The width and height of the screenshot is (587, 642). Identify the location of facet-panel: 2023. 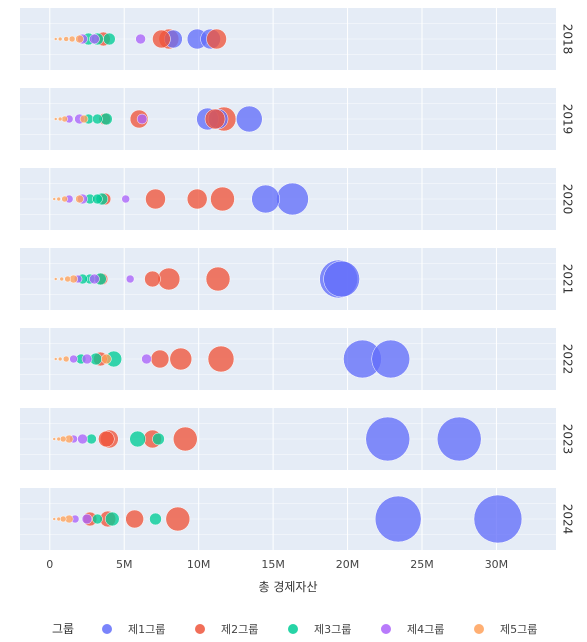
(297, 439).